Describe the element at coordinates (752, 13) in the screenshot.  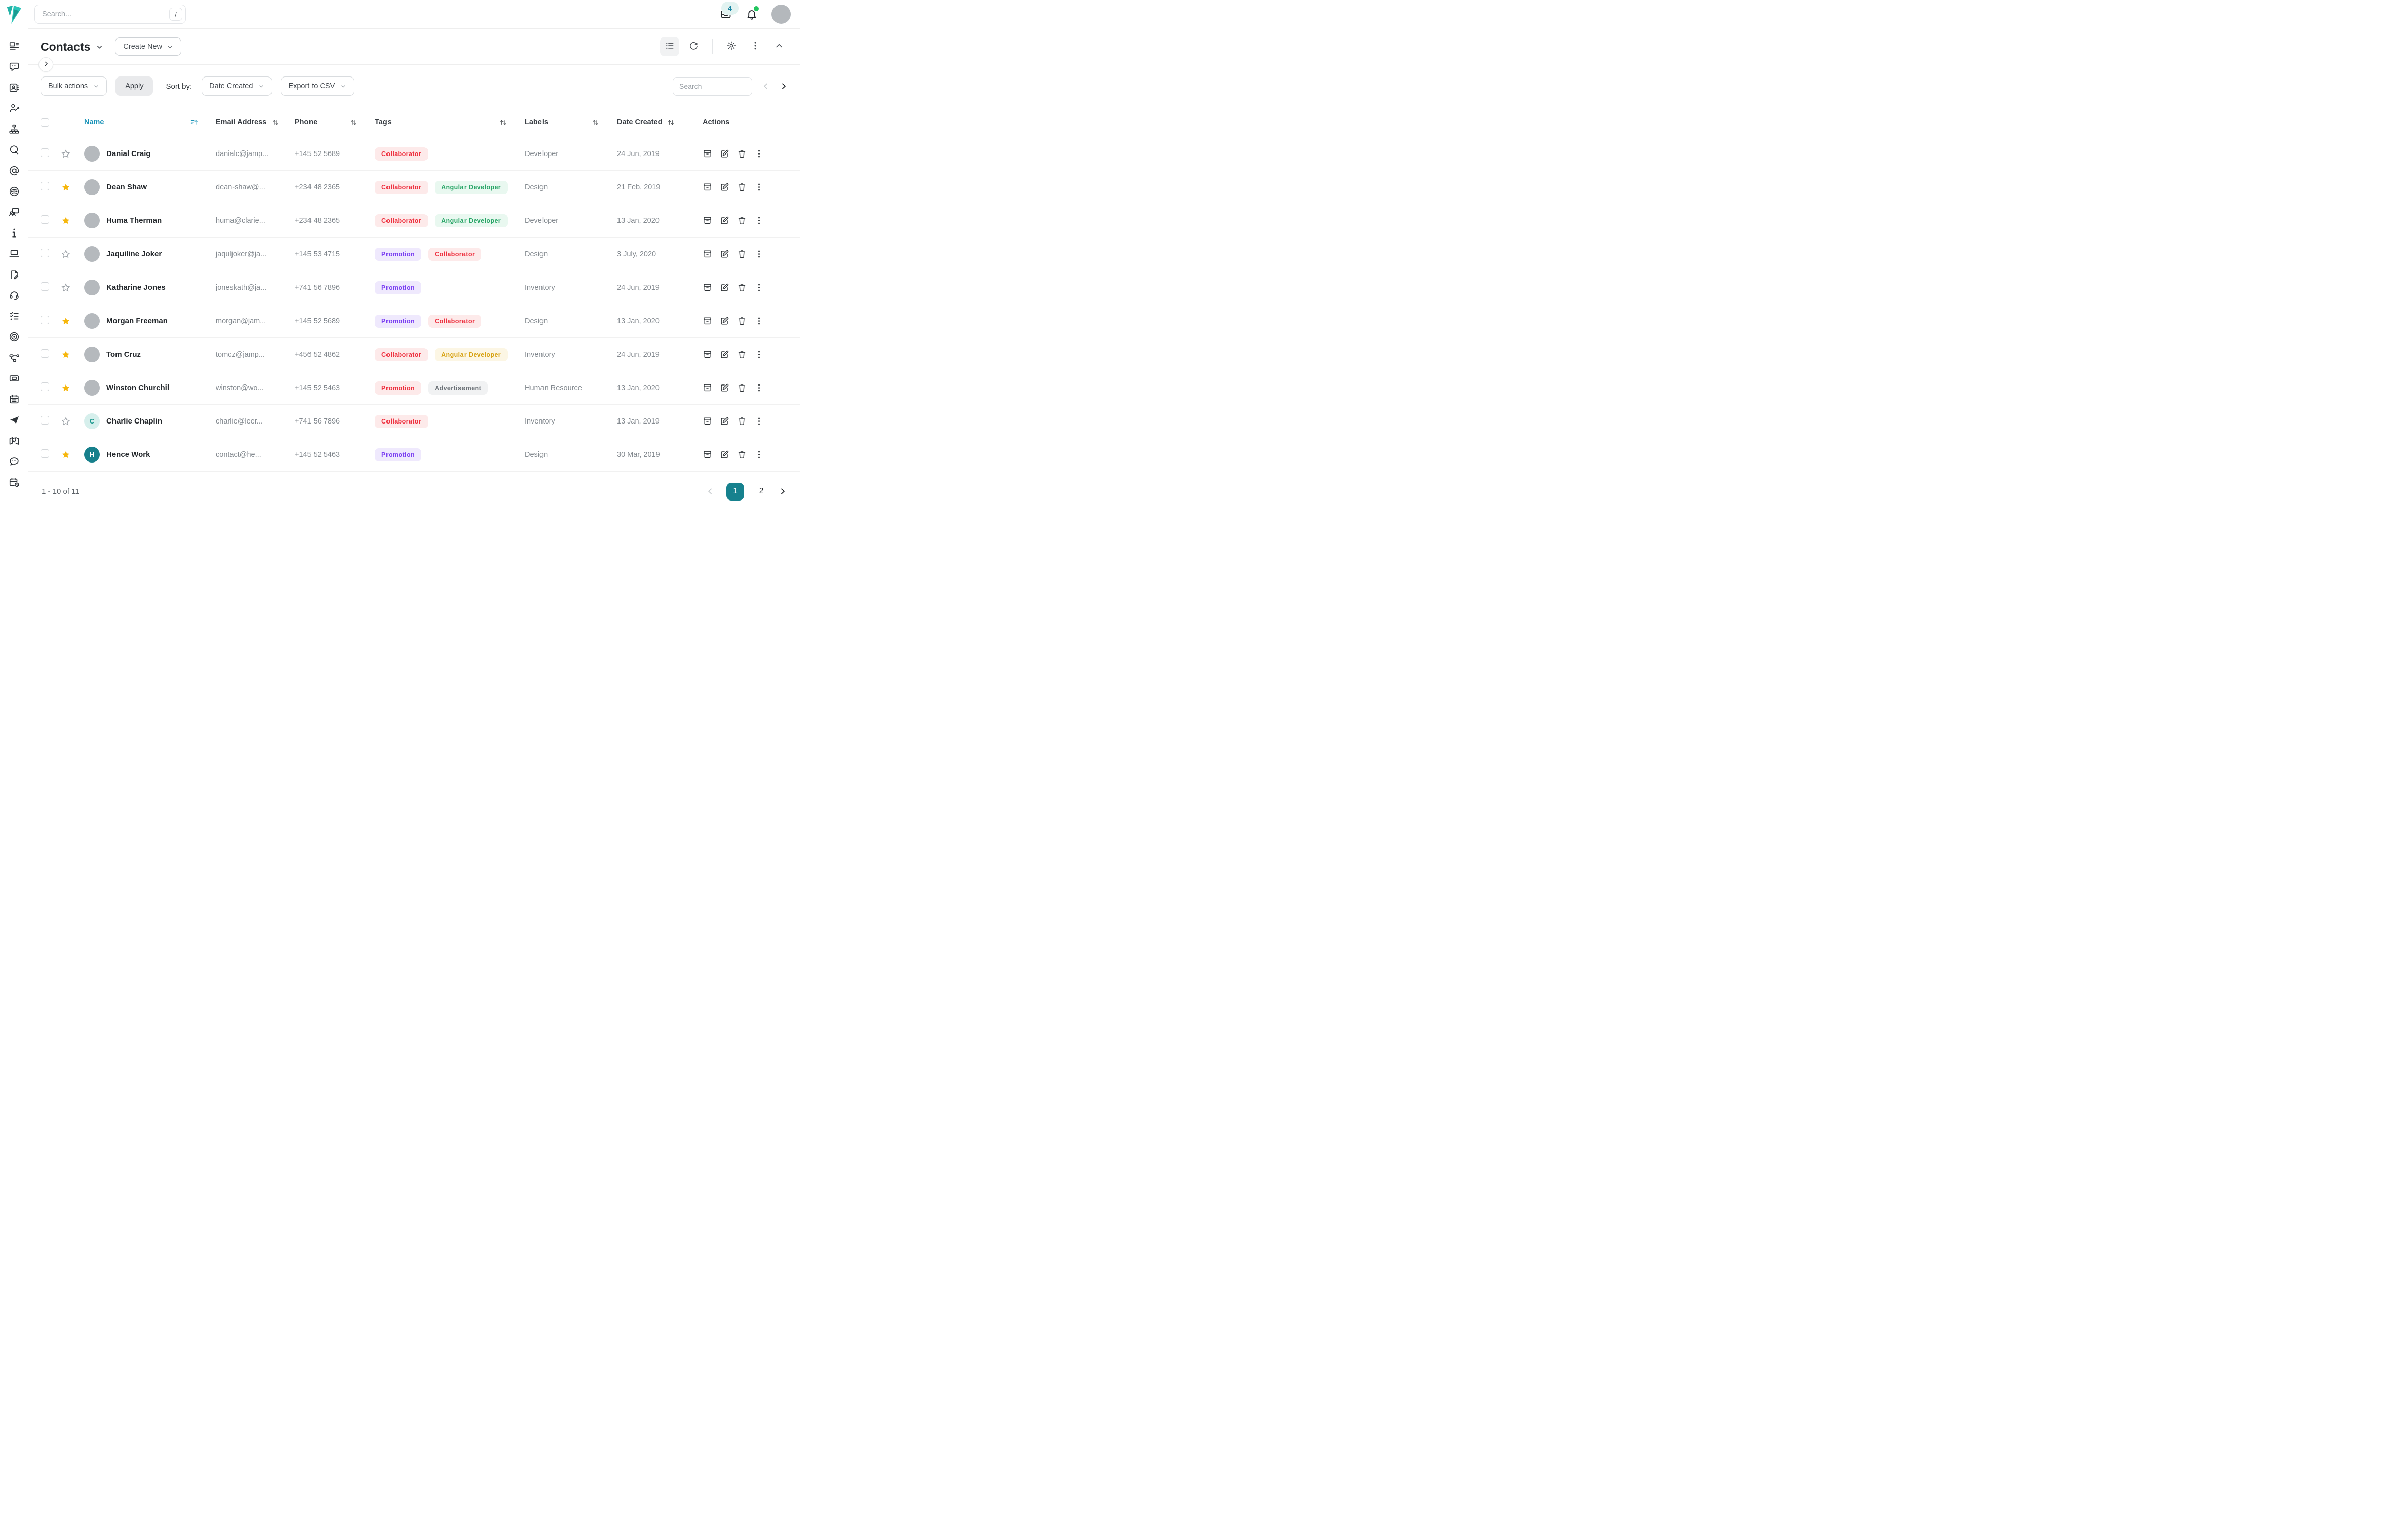
I see `bell-icon` at that location.